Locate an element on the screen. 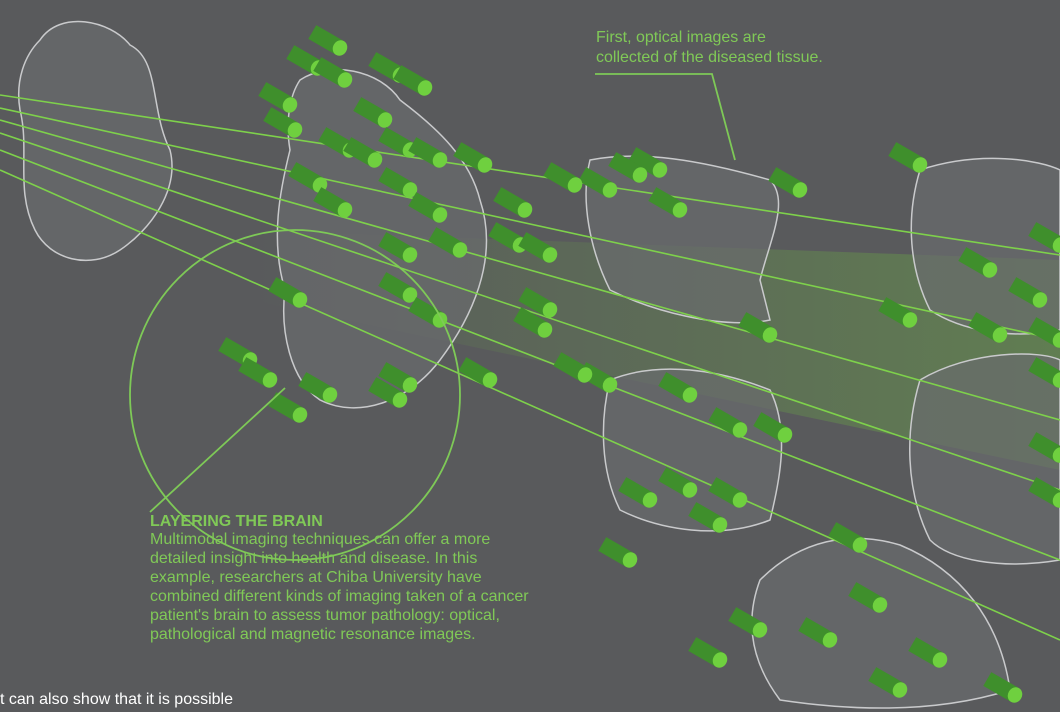 The image size is (1060, 712). callout-title: LAYERING THE BRAIN is located at coordinates (236, 521).